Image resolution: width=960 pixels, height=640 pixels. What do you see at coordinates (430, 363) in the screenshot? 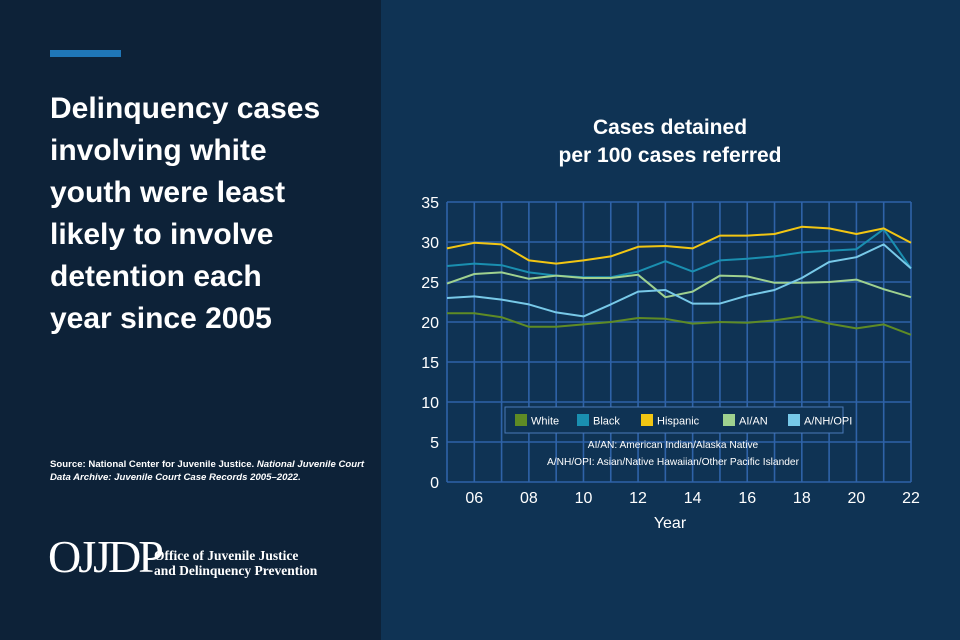
I see `y-tick-label: 15` at bounding box center [430, 363].